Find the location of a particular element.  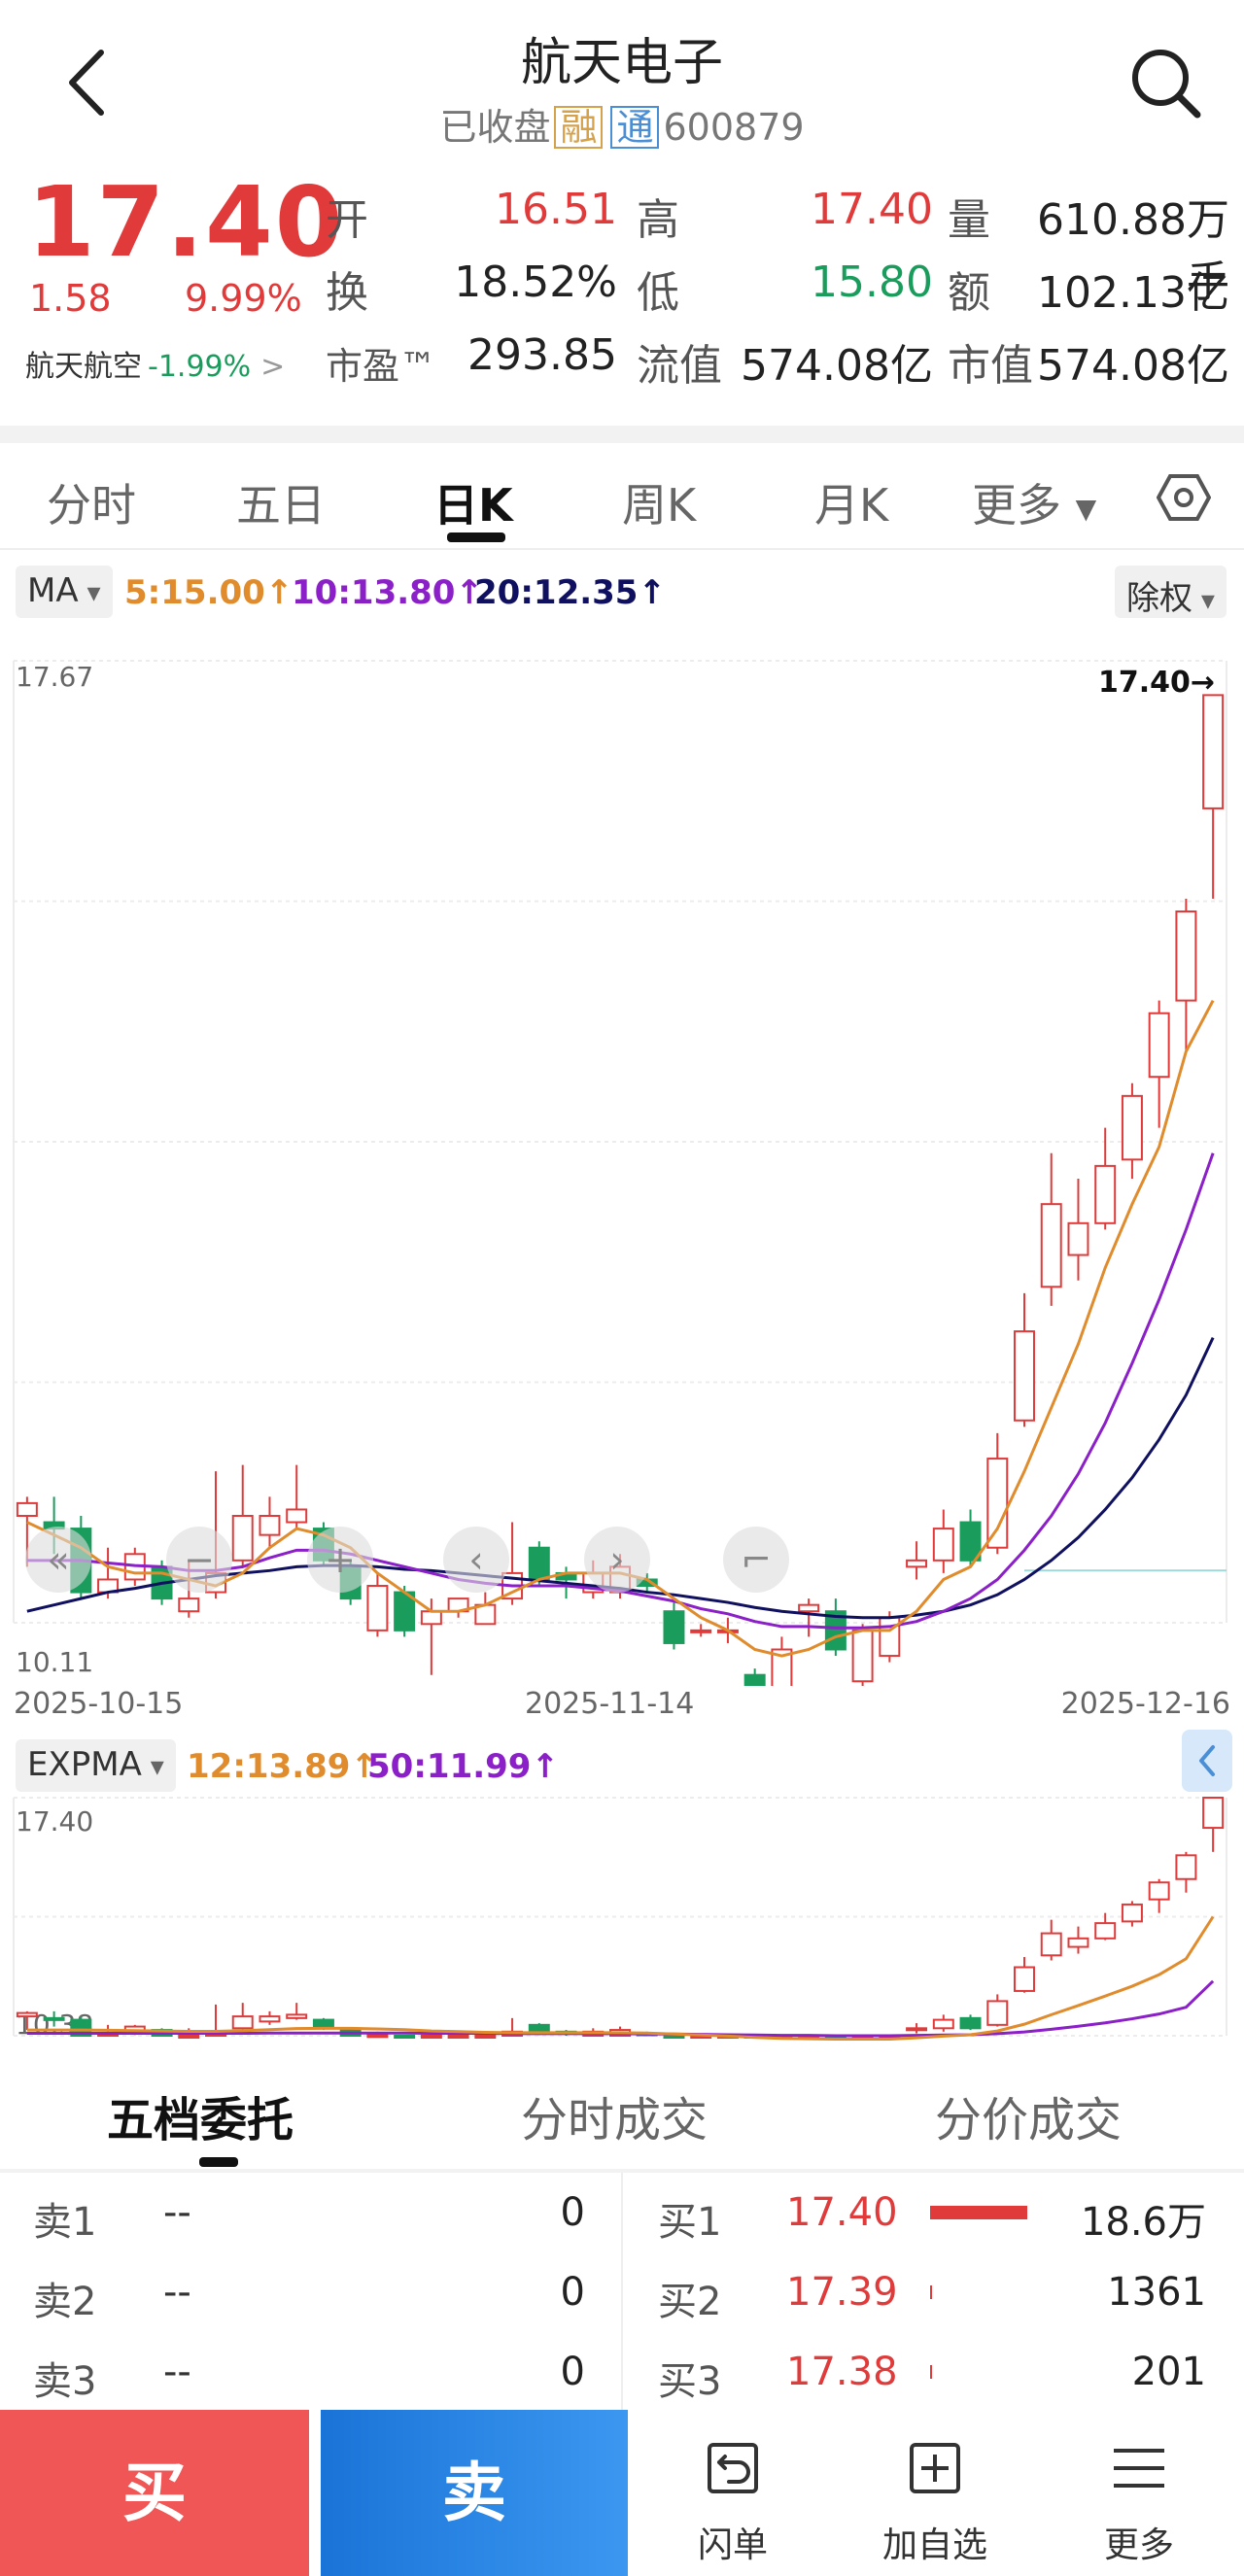

high-annotation: 17.40→ is located at coordinates (1156, 683).